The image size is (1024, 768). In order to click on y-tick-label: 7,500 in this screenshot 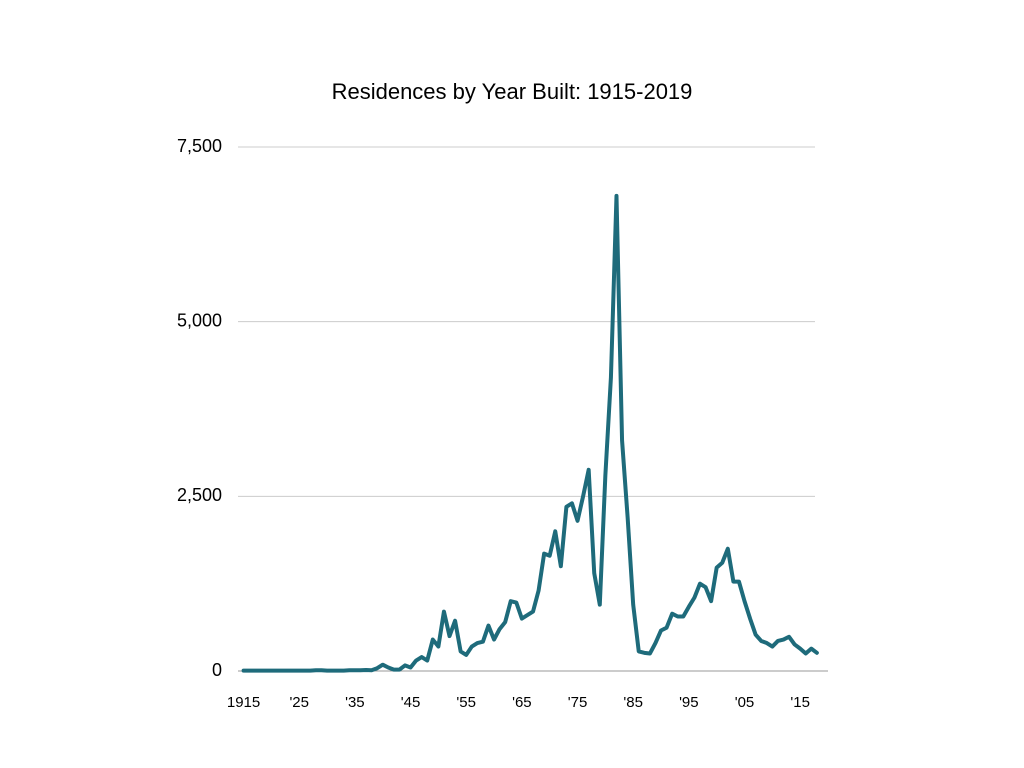, I will do `click(199, 146)`.